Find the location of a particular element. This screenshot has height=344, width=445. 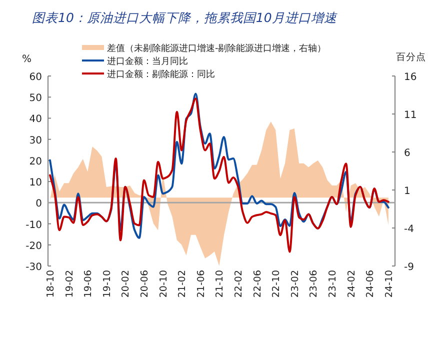

x-tick-label: 21-06 is located at coordinates (201, 284).